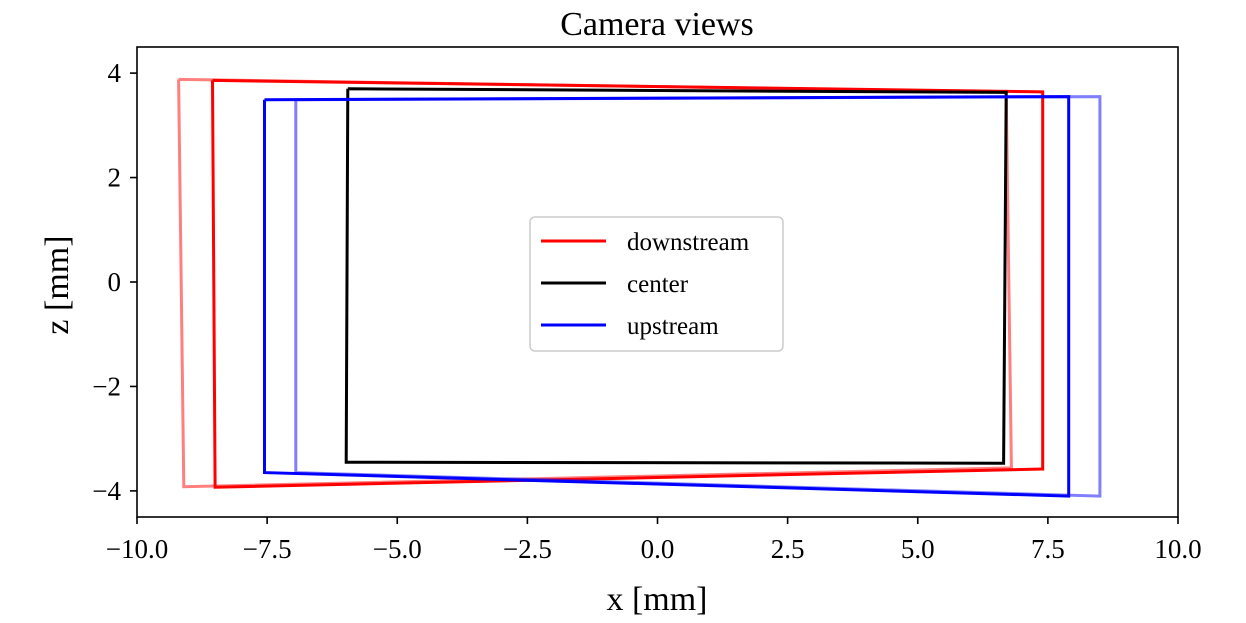  What do you see at coordinates (527, 549) in the screenshot?
I see `x-tick-label: −2.5` at bounding box center [527, 549].